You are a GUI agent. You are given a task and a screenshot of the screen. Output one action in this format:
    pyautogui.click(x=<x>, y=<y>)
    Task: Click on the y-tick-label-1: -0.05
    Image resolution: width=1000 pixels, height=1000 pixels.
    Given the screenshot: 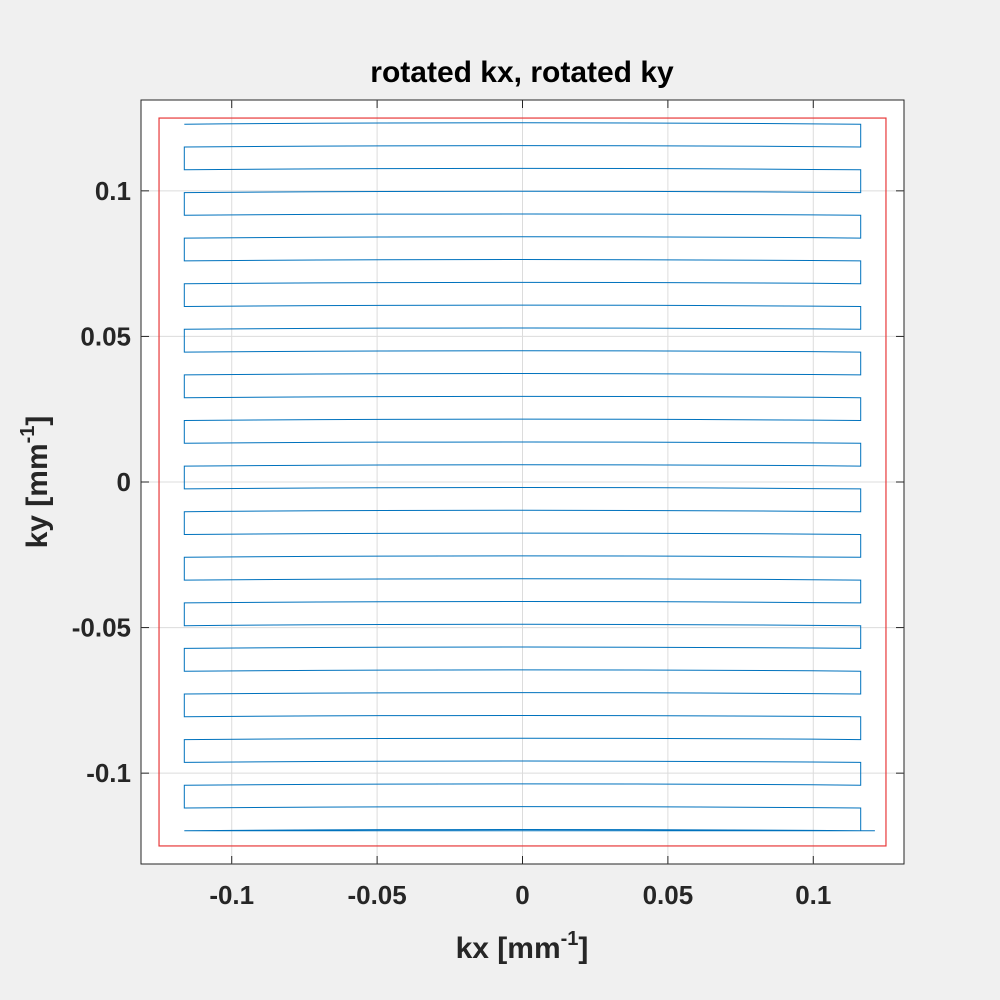 What is the action you would take?
    pyautogui.click(x=101, y=628)
    